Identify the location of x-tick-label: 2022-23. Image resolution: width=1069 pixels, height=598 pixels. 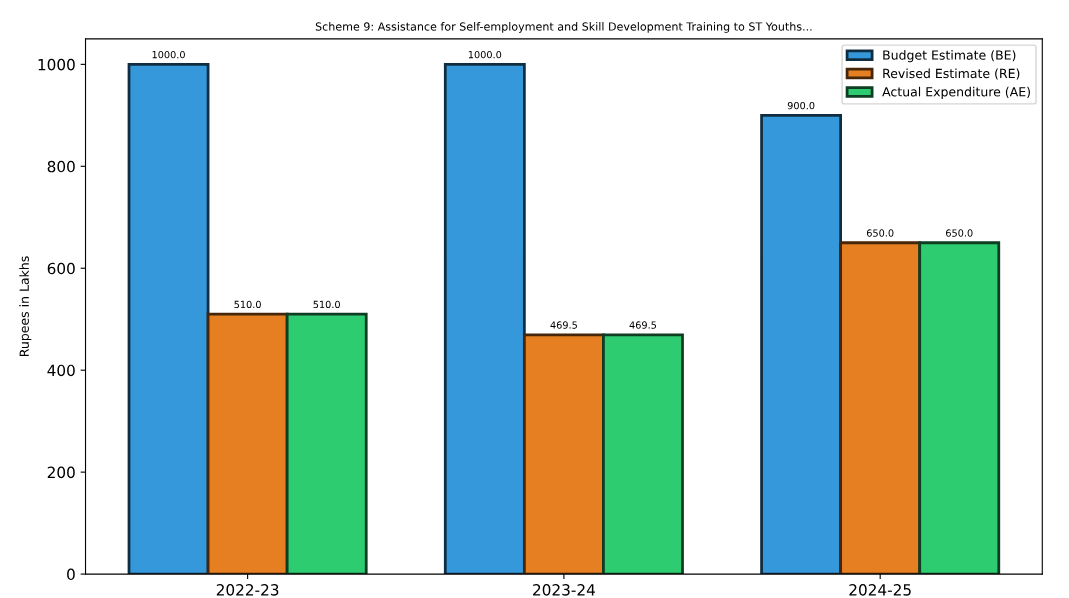
(247, 590).